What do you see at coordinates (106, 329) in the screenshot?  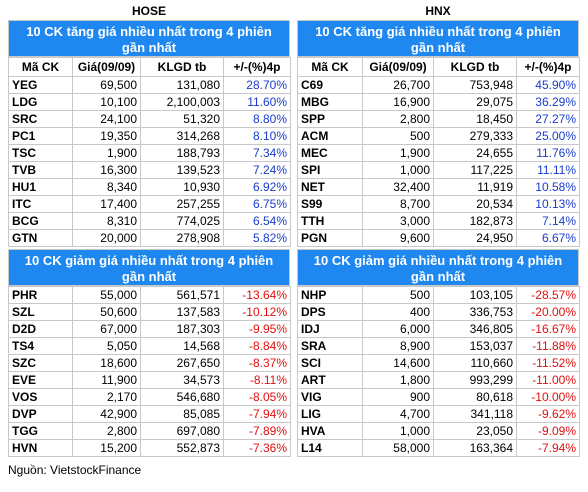 I see `price: 67,000` at bounding box center [106, 329].